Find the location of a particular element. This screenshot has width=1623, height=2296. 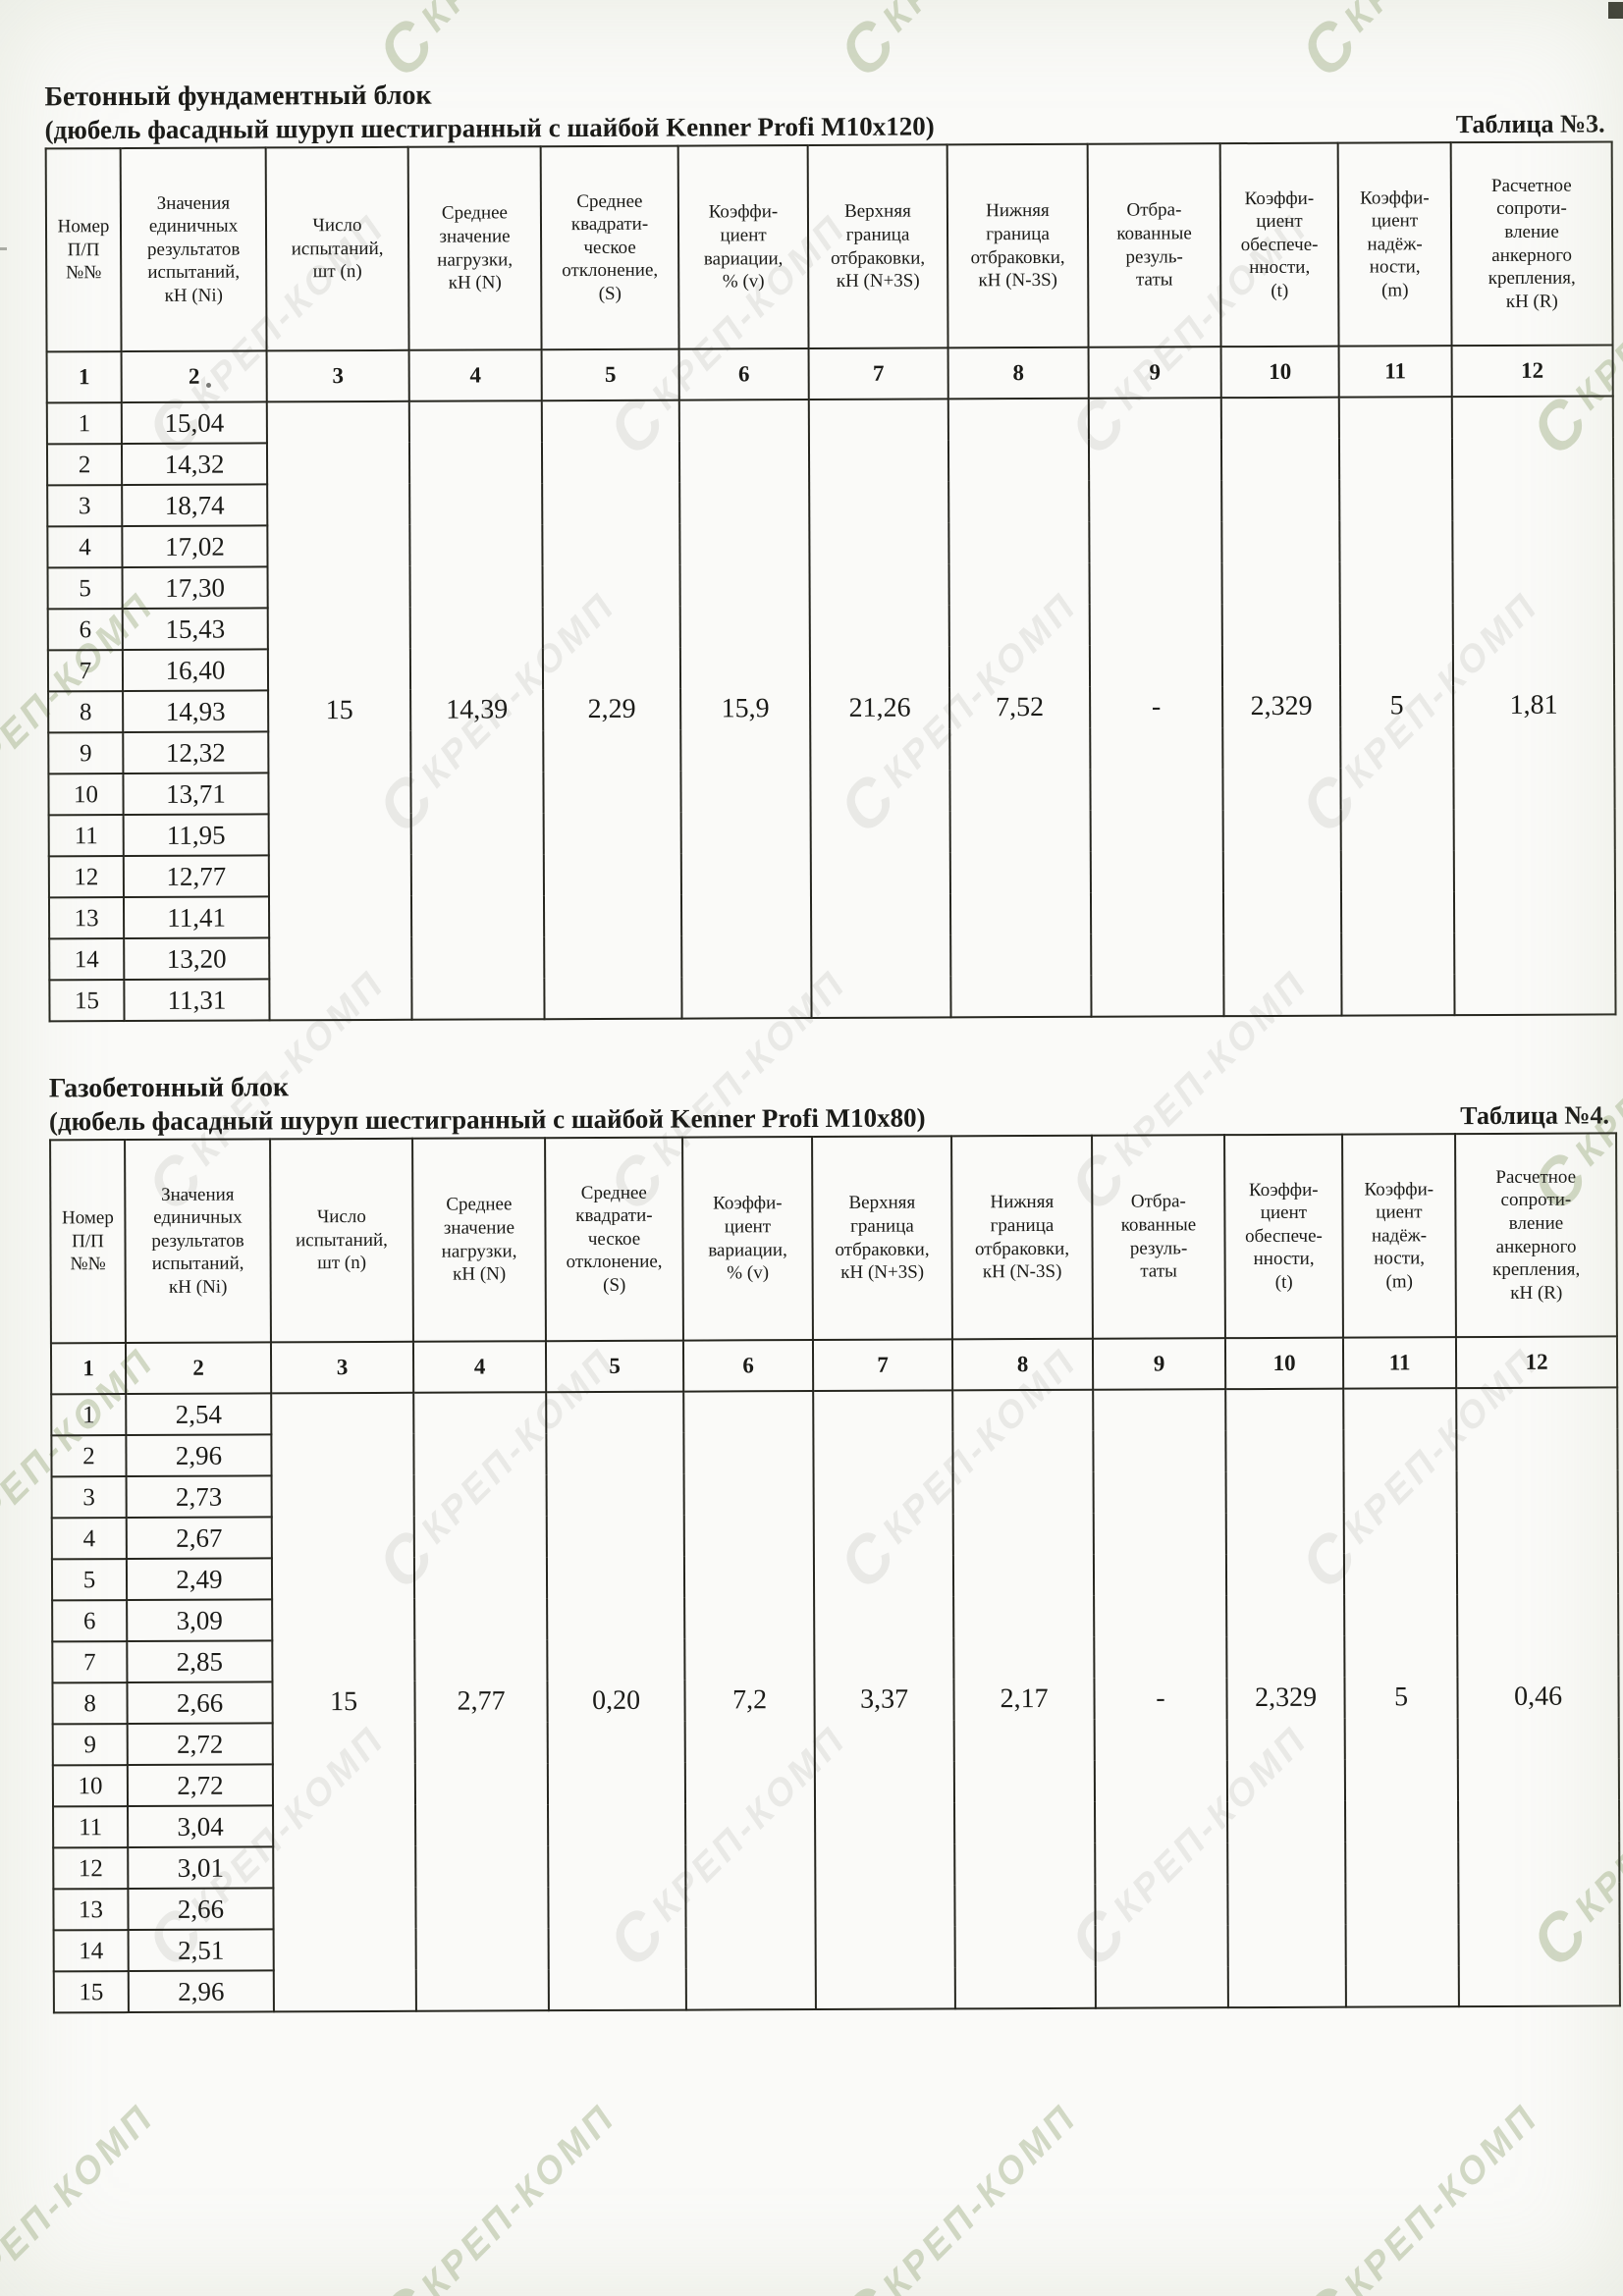

column-header: Коэффи- циент вариации, % (v) is located at coordinates (747, 1239).